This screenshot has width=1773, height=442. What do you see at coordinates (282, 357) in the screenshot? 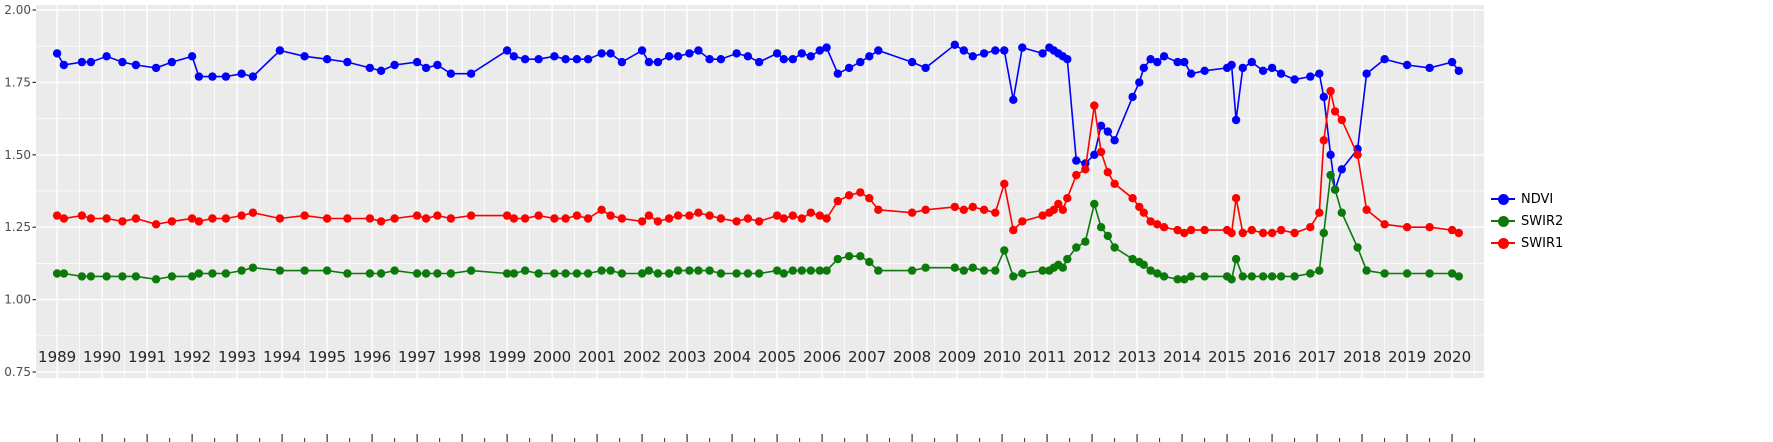
I see `x-axis-tick-label: 1994` at bounding box center [282, 357].